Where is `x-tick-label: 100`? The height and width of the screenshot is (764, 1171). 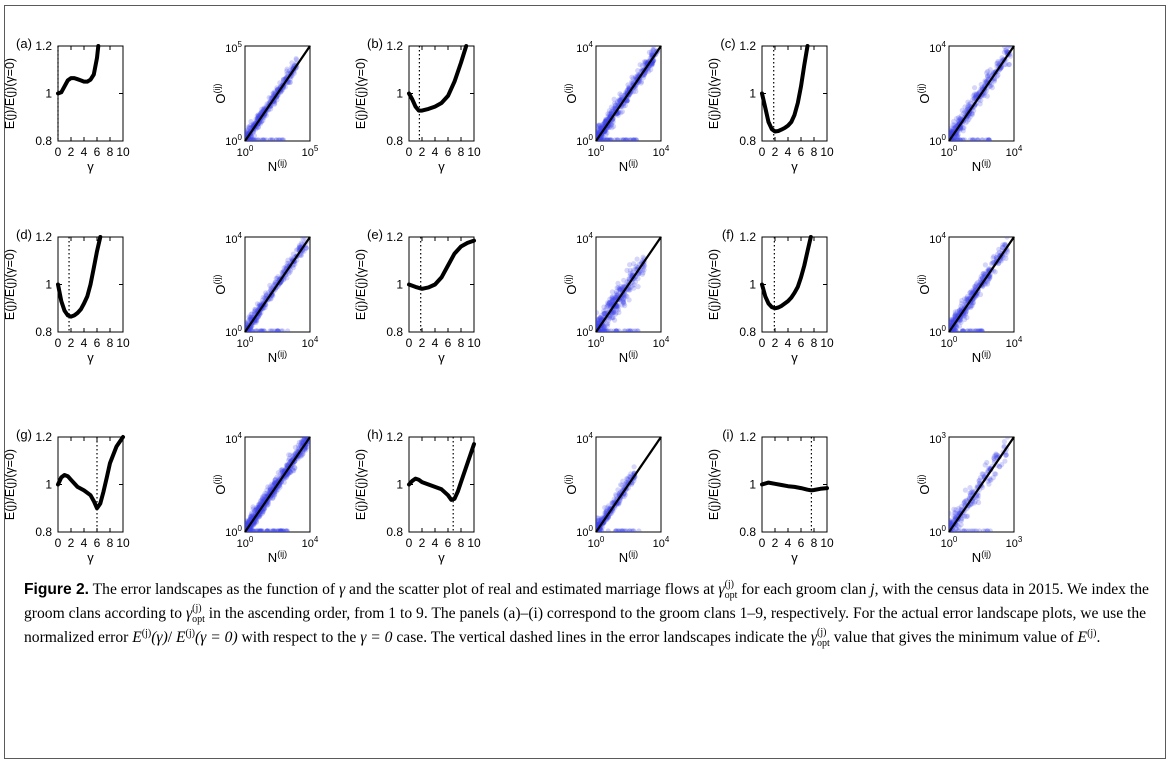 x-tick-label: 100 is located at coordinates (949, 542).